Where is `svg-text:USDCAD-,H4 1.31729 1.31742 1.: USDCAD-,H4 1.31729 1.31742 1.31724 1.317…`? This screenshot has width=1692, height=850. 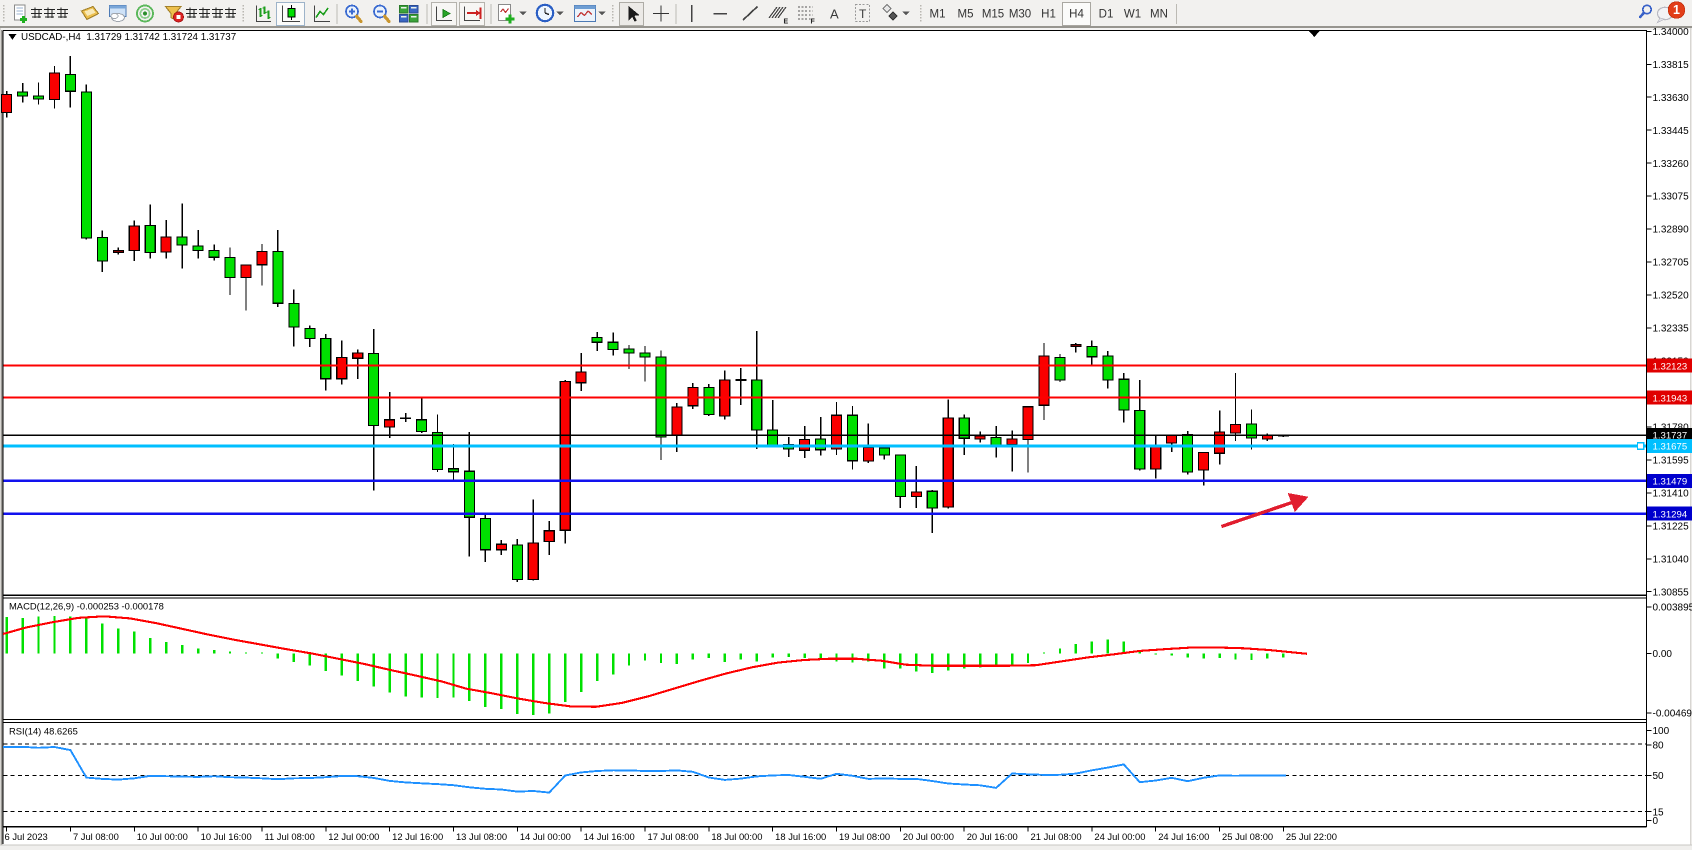
svg-text:USDCAD-,H4 1.31729 1.31742 1.: USDCAD-,H4 1.31729 1.31742 1.31724 1.317… is located at coordinates (128, 37).